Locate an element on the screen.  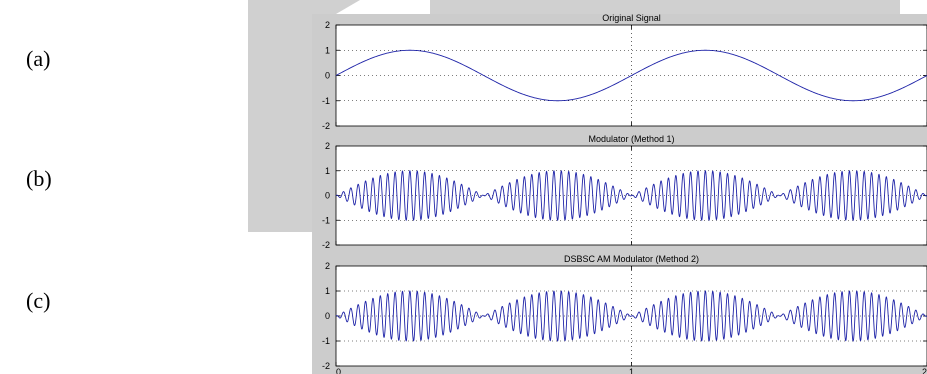
decorative-wedge is located at coordinates (336, 7).